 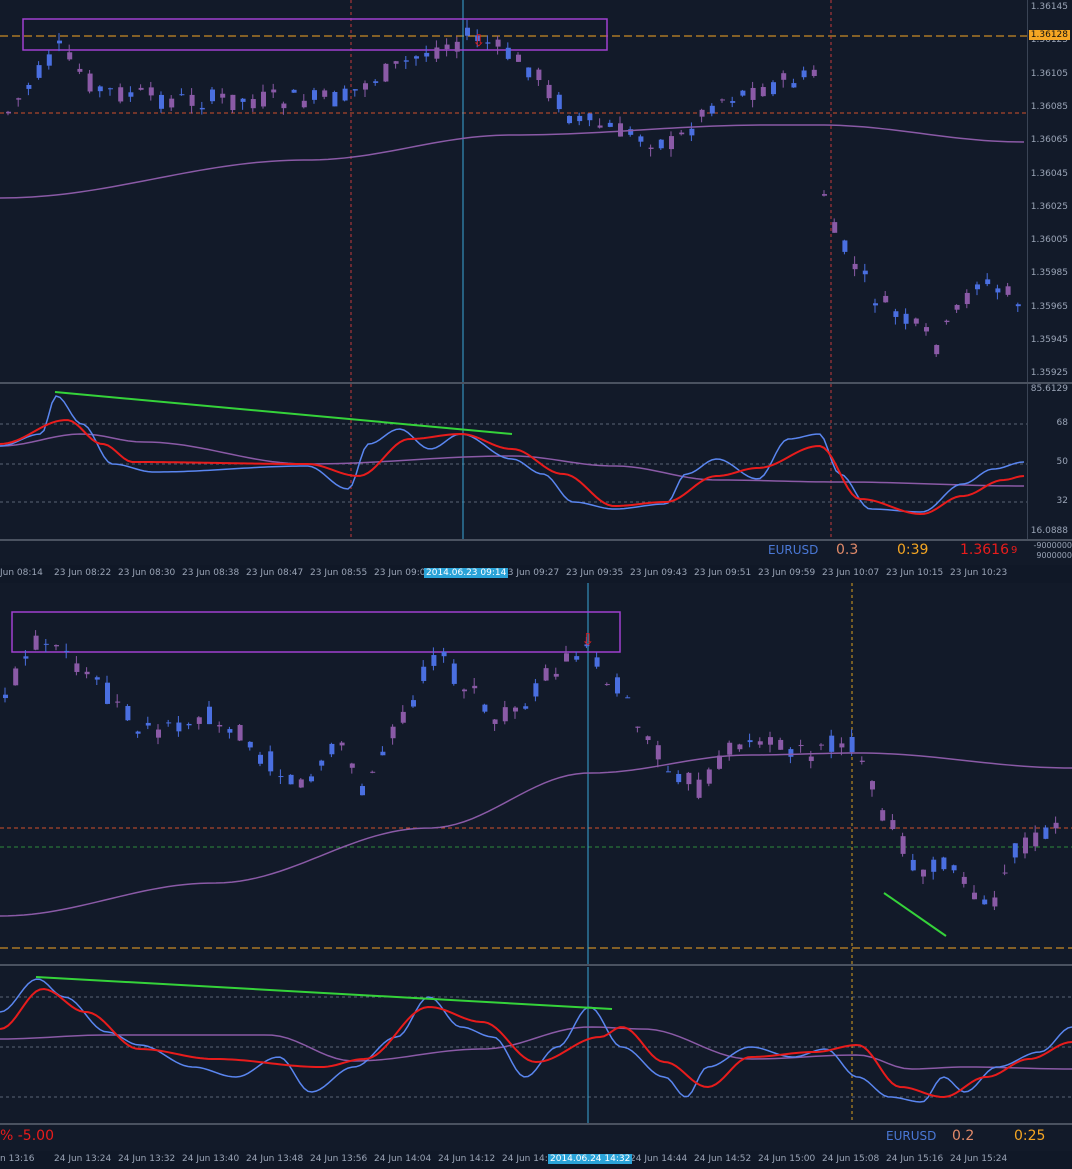 I want to click on top-indicator-pane: 85.6129 68 50 32 16.0888, so click(x=536, y=461).